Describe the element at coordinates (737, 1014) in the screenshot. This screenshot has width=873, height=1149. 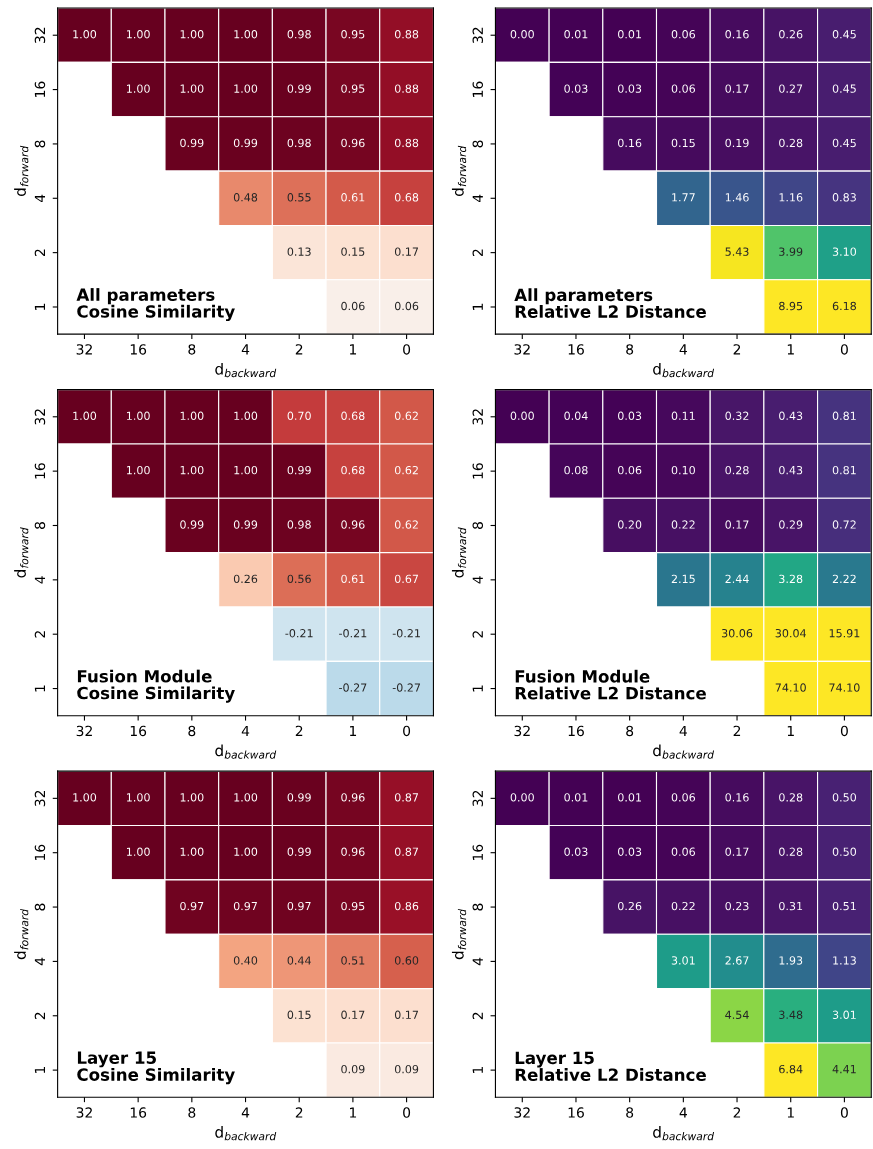
I see `data-label: 4.54` at that location.